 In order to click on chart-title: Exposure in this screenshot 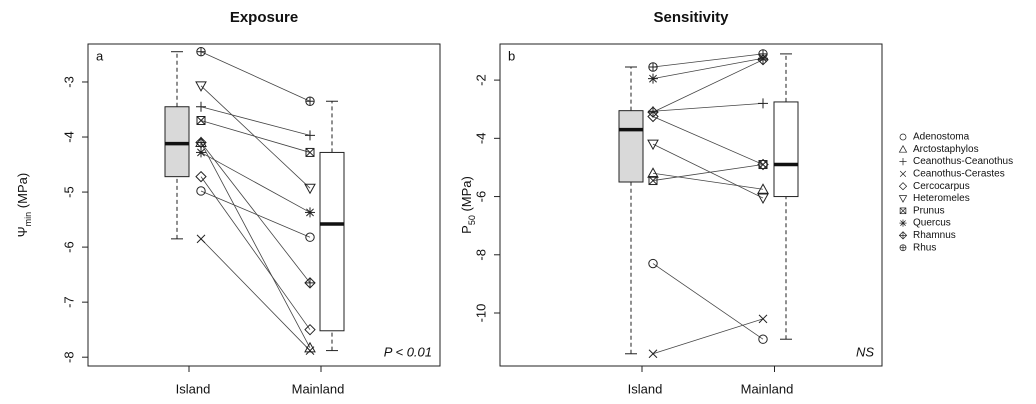, I will do `click(264, 17)`.